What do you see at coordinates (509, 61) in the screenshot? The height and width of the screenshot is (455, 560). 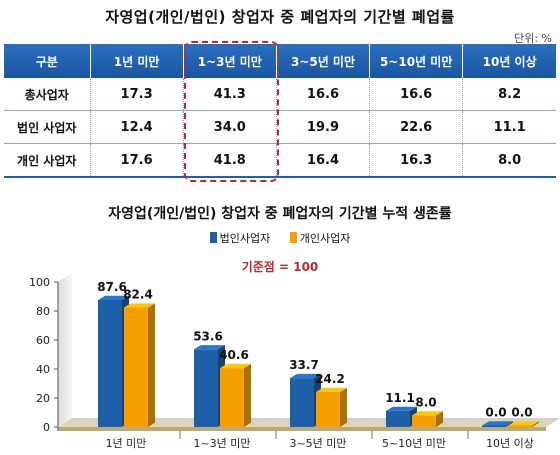 I see `table-header-cell: 10년 이상` at bounding box center [509, 61].